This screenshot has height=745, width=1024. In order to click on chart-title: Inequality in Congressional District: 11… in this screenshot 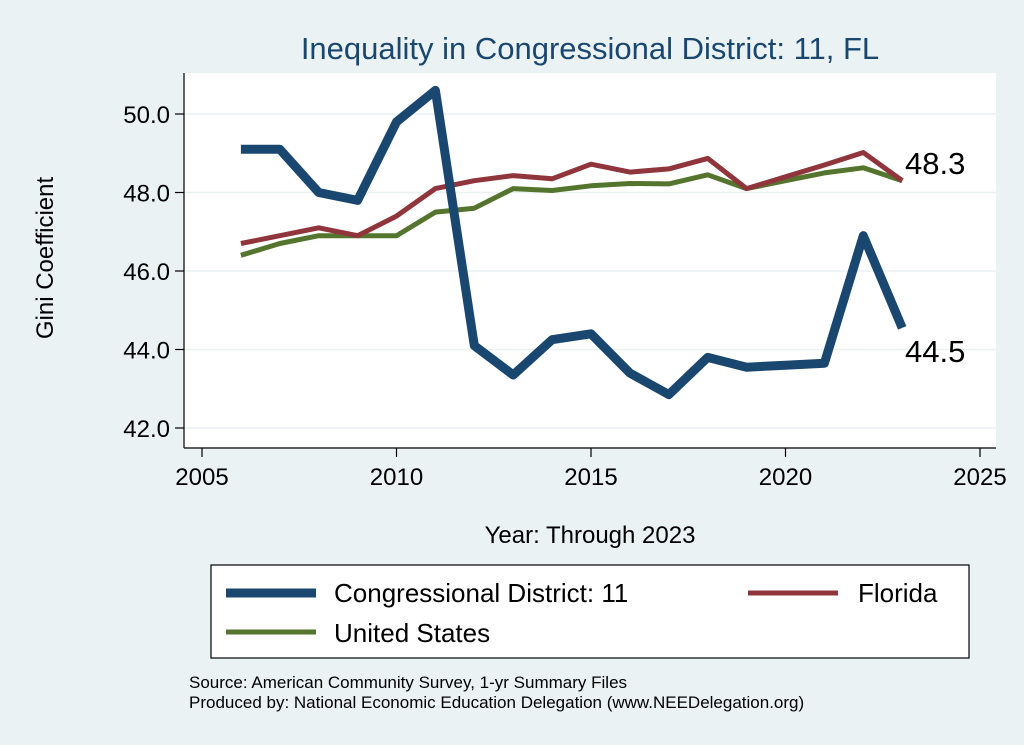, I will do `click(590, 48)`.